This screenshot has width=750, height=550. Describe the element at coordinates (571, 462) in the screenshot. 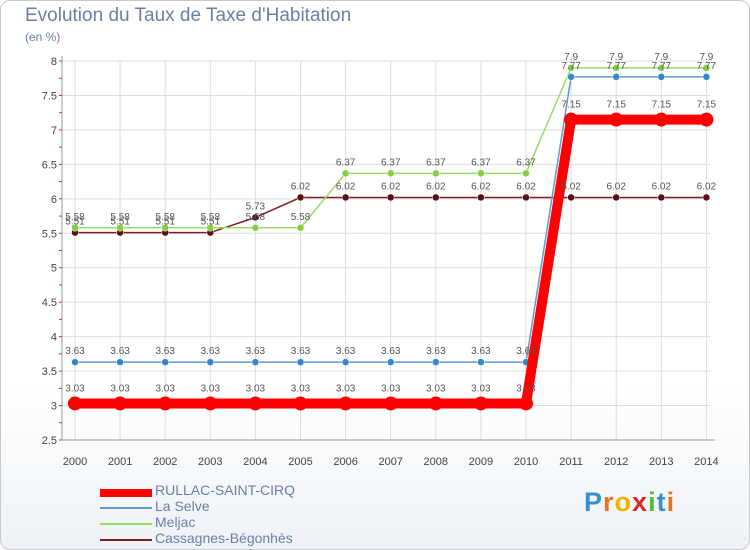

I see `x-tick-label: 2011` at that location.